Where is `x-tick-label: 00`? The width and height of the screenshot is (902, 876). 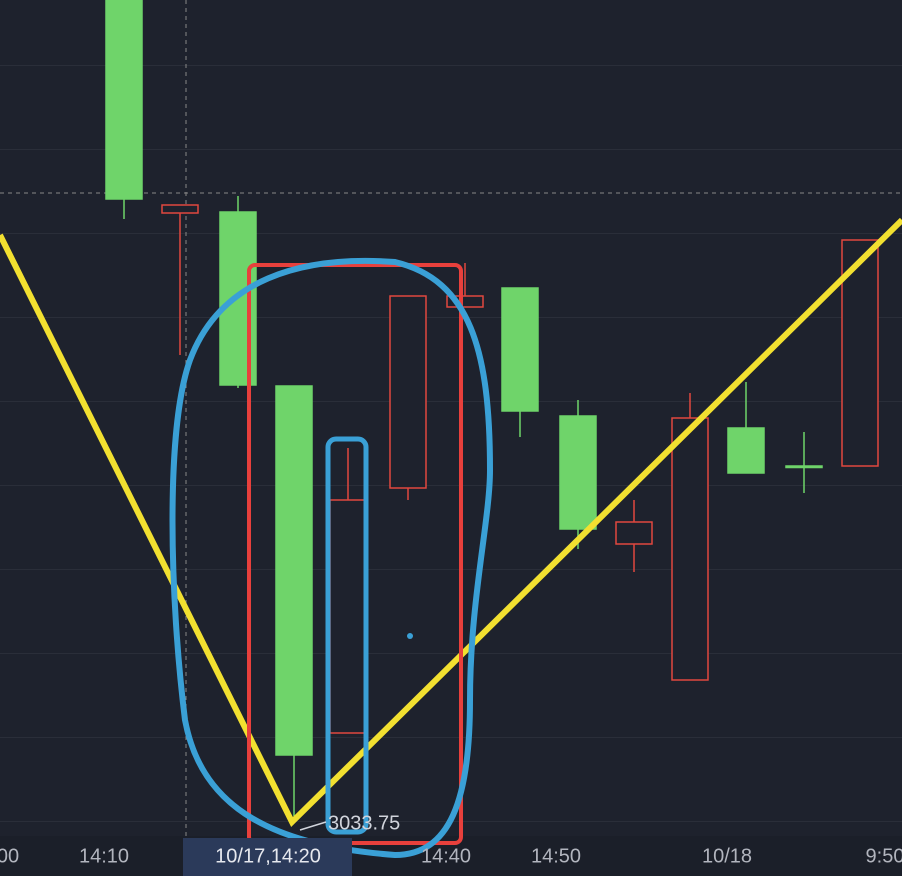
x-tick-label: 00 is located at coordinates (9, 856).